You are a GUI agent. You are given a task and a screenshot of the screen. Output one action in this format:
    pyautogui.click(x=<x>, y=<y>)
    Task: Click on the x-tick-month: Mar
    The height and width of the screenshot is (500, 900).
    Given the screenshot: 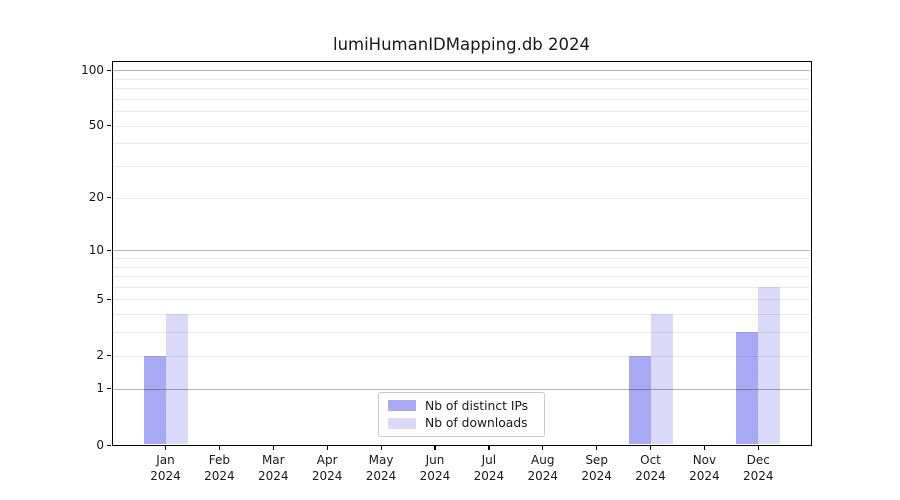 What is the action you would take?
    pyautogui.click(x=273, y=460)
    